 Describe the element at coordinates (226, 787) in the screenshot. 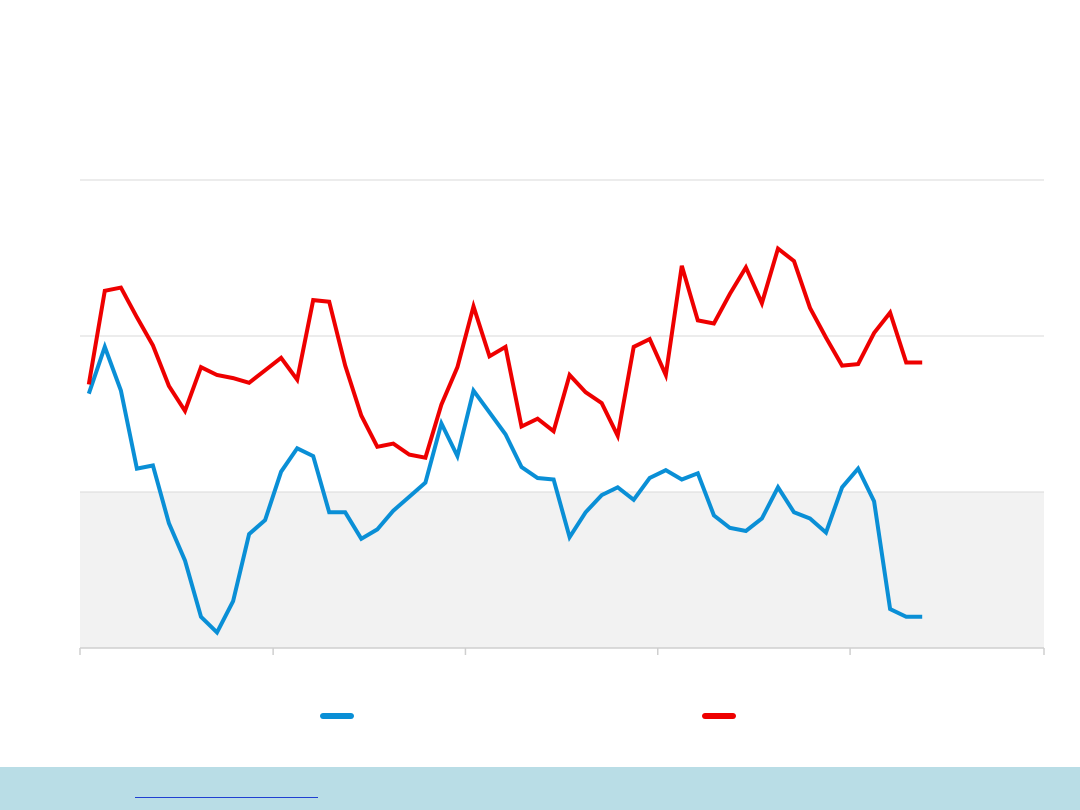

I see `source-link` at that location.